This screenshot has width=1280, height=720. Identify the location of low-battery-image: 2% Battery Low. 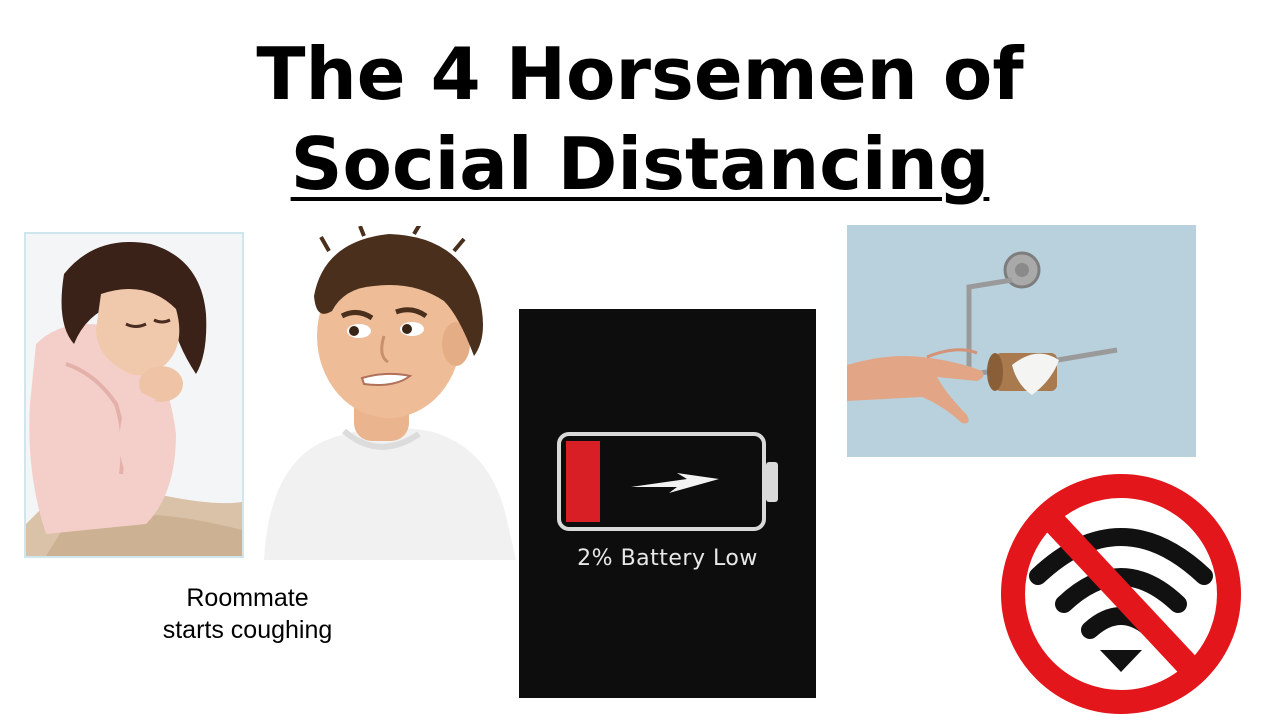
(667, 503).